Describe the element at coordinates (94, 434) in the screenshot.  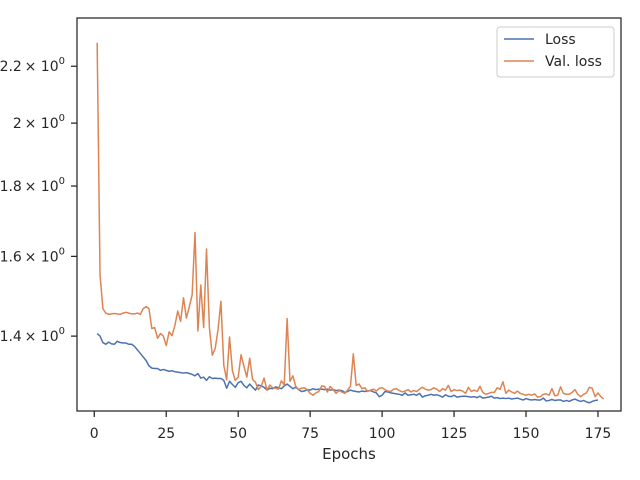
I see `x-tick-label: 0` at that location.